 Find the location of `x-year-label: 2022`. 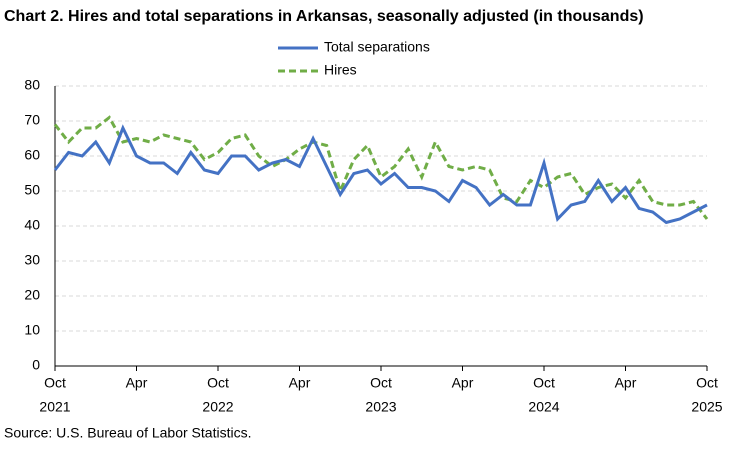

x-year-label: 2022 is located at coordinates (217, 407).